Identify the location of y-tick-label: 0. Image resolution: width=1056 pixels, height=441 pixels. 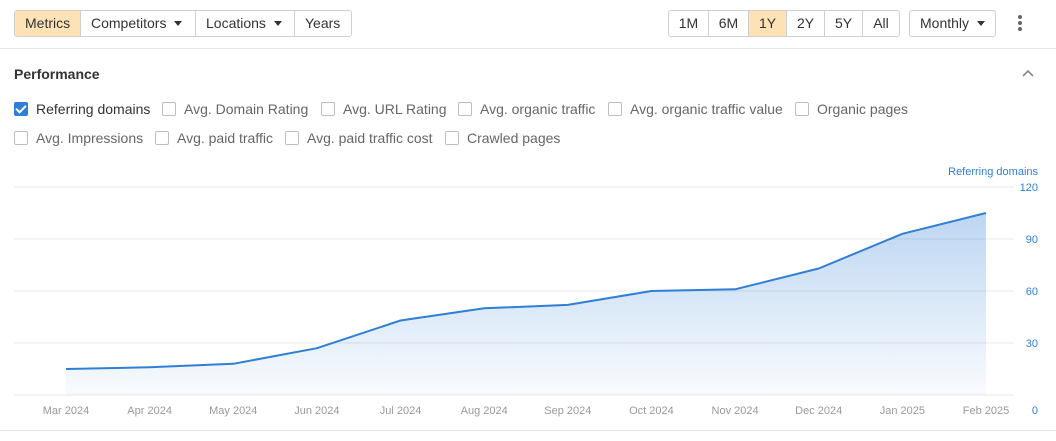
(1035, 411).